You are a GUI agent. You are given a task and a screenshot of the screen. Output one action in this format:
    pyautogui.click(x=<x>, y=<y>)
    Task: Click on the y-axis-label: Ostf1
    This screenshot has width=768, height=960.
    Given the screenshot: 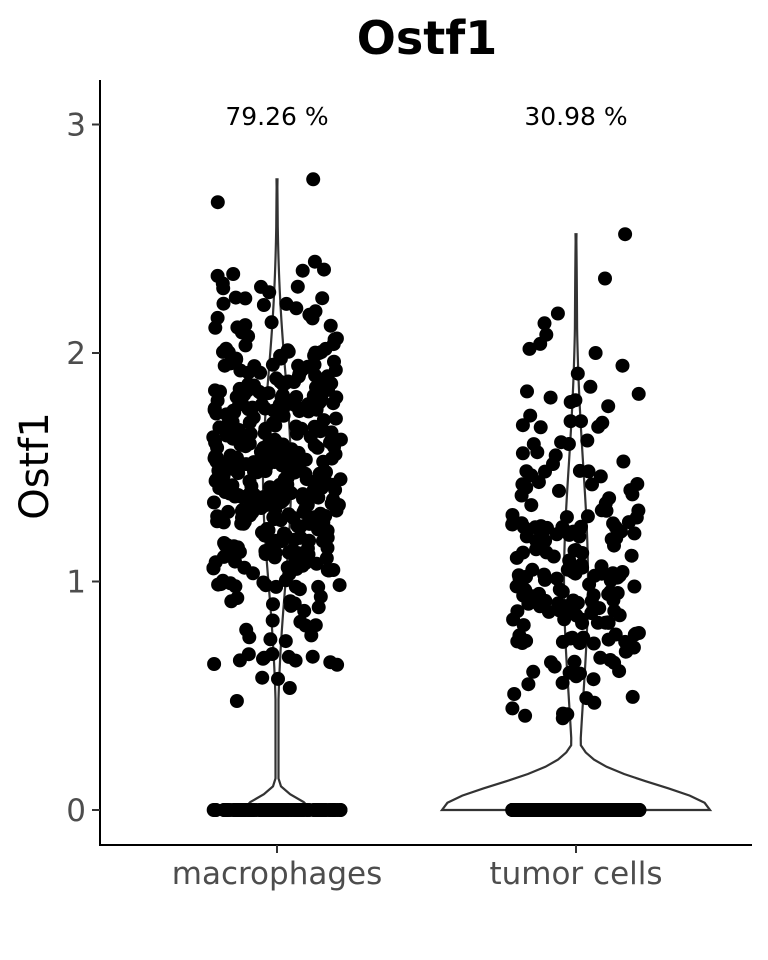 What is the action you would take?
    pyautogui.click(x=35, y=466)
    